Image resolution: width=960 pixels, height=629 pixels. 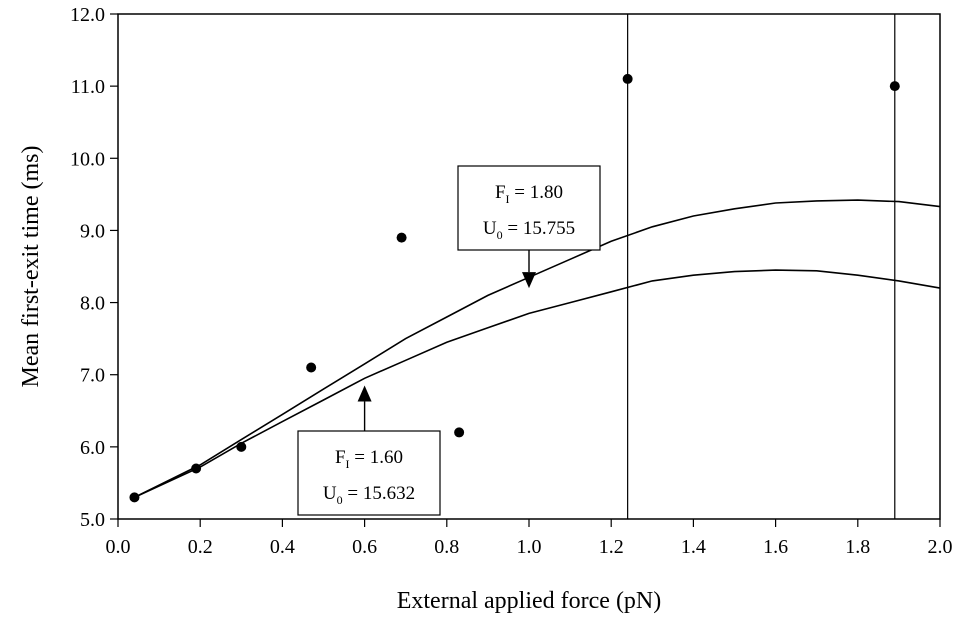 I want to click on x-axis-title: External applied force (pN), so click(x=529, y=601).